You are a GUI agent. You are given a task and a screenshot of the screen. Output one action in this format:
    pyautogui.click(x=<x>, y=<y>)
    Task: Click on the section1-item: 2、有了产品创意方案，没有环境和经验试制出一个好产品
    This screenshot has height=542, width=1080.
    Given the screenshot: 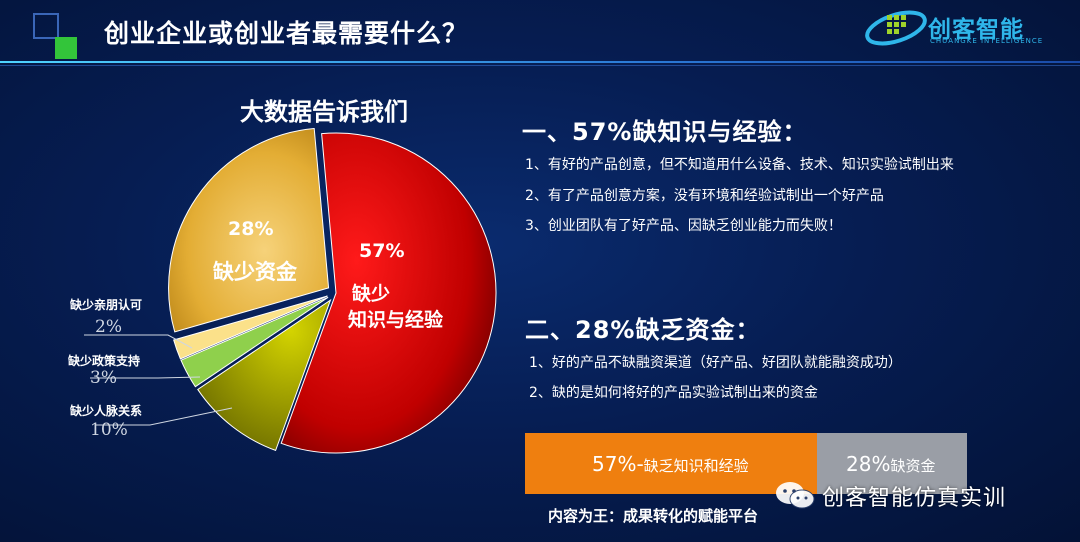 What is the action you would take?
    pyautogui.click(x=704, y=196)
    